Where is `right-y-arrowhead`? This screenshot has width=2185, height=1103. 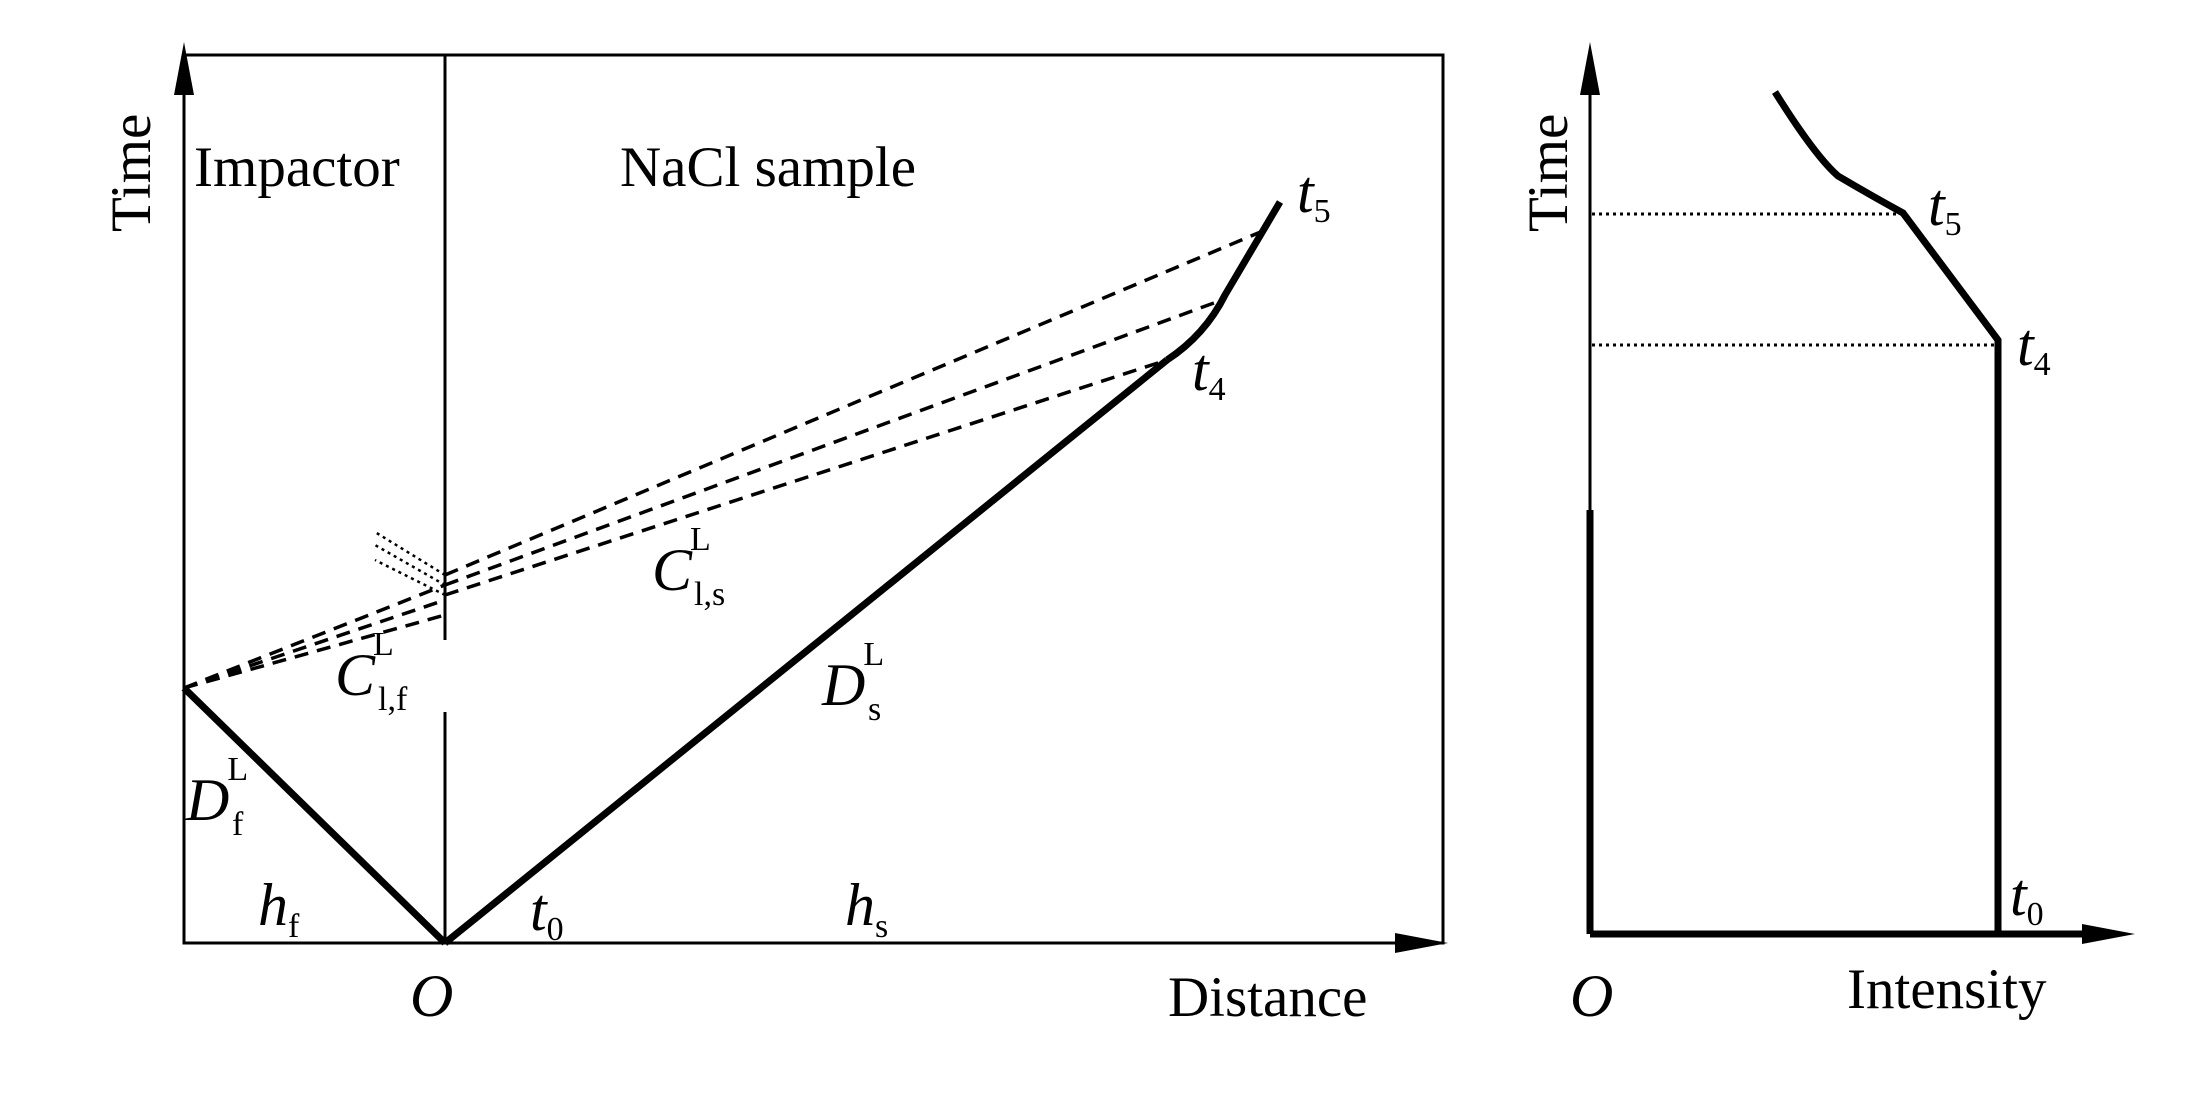
right-y-arrowhead is located at coordinates (1590, 68).